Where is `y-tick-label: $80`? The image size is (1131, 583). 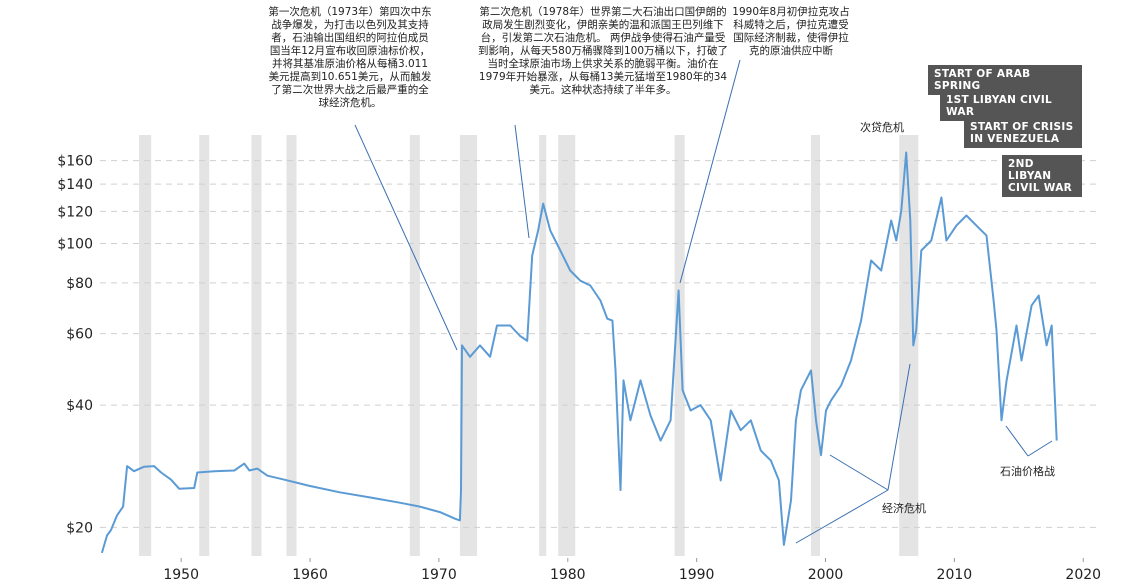
y-tick-label: $80 is located at coordinates (79, 284).